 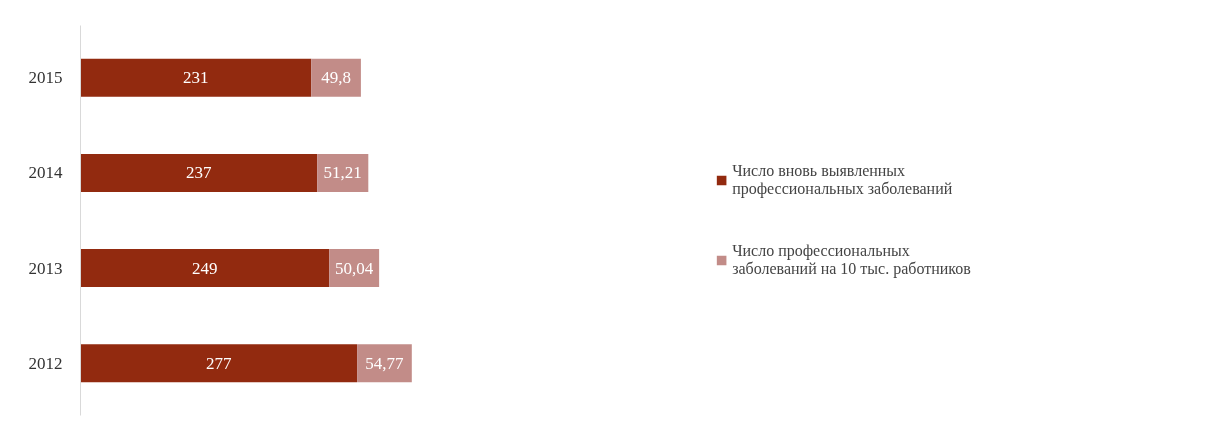 I want to click on data-label: 237, so click(x=199, y=173).